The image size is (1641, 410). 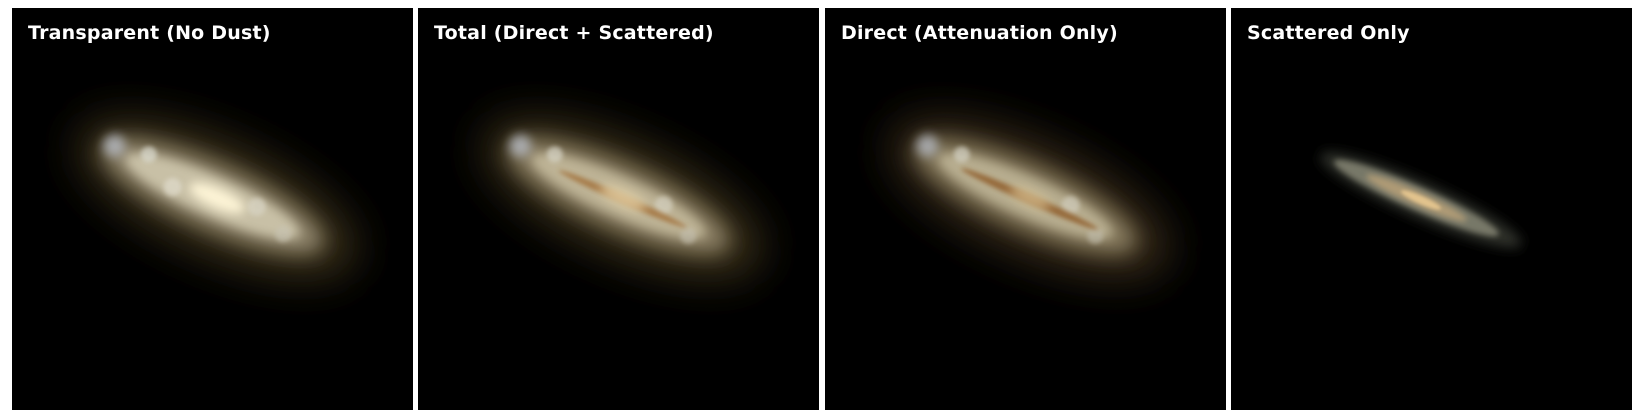 I want to click on galaxy-image-scattered, so click(x=1421, y=200).